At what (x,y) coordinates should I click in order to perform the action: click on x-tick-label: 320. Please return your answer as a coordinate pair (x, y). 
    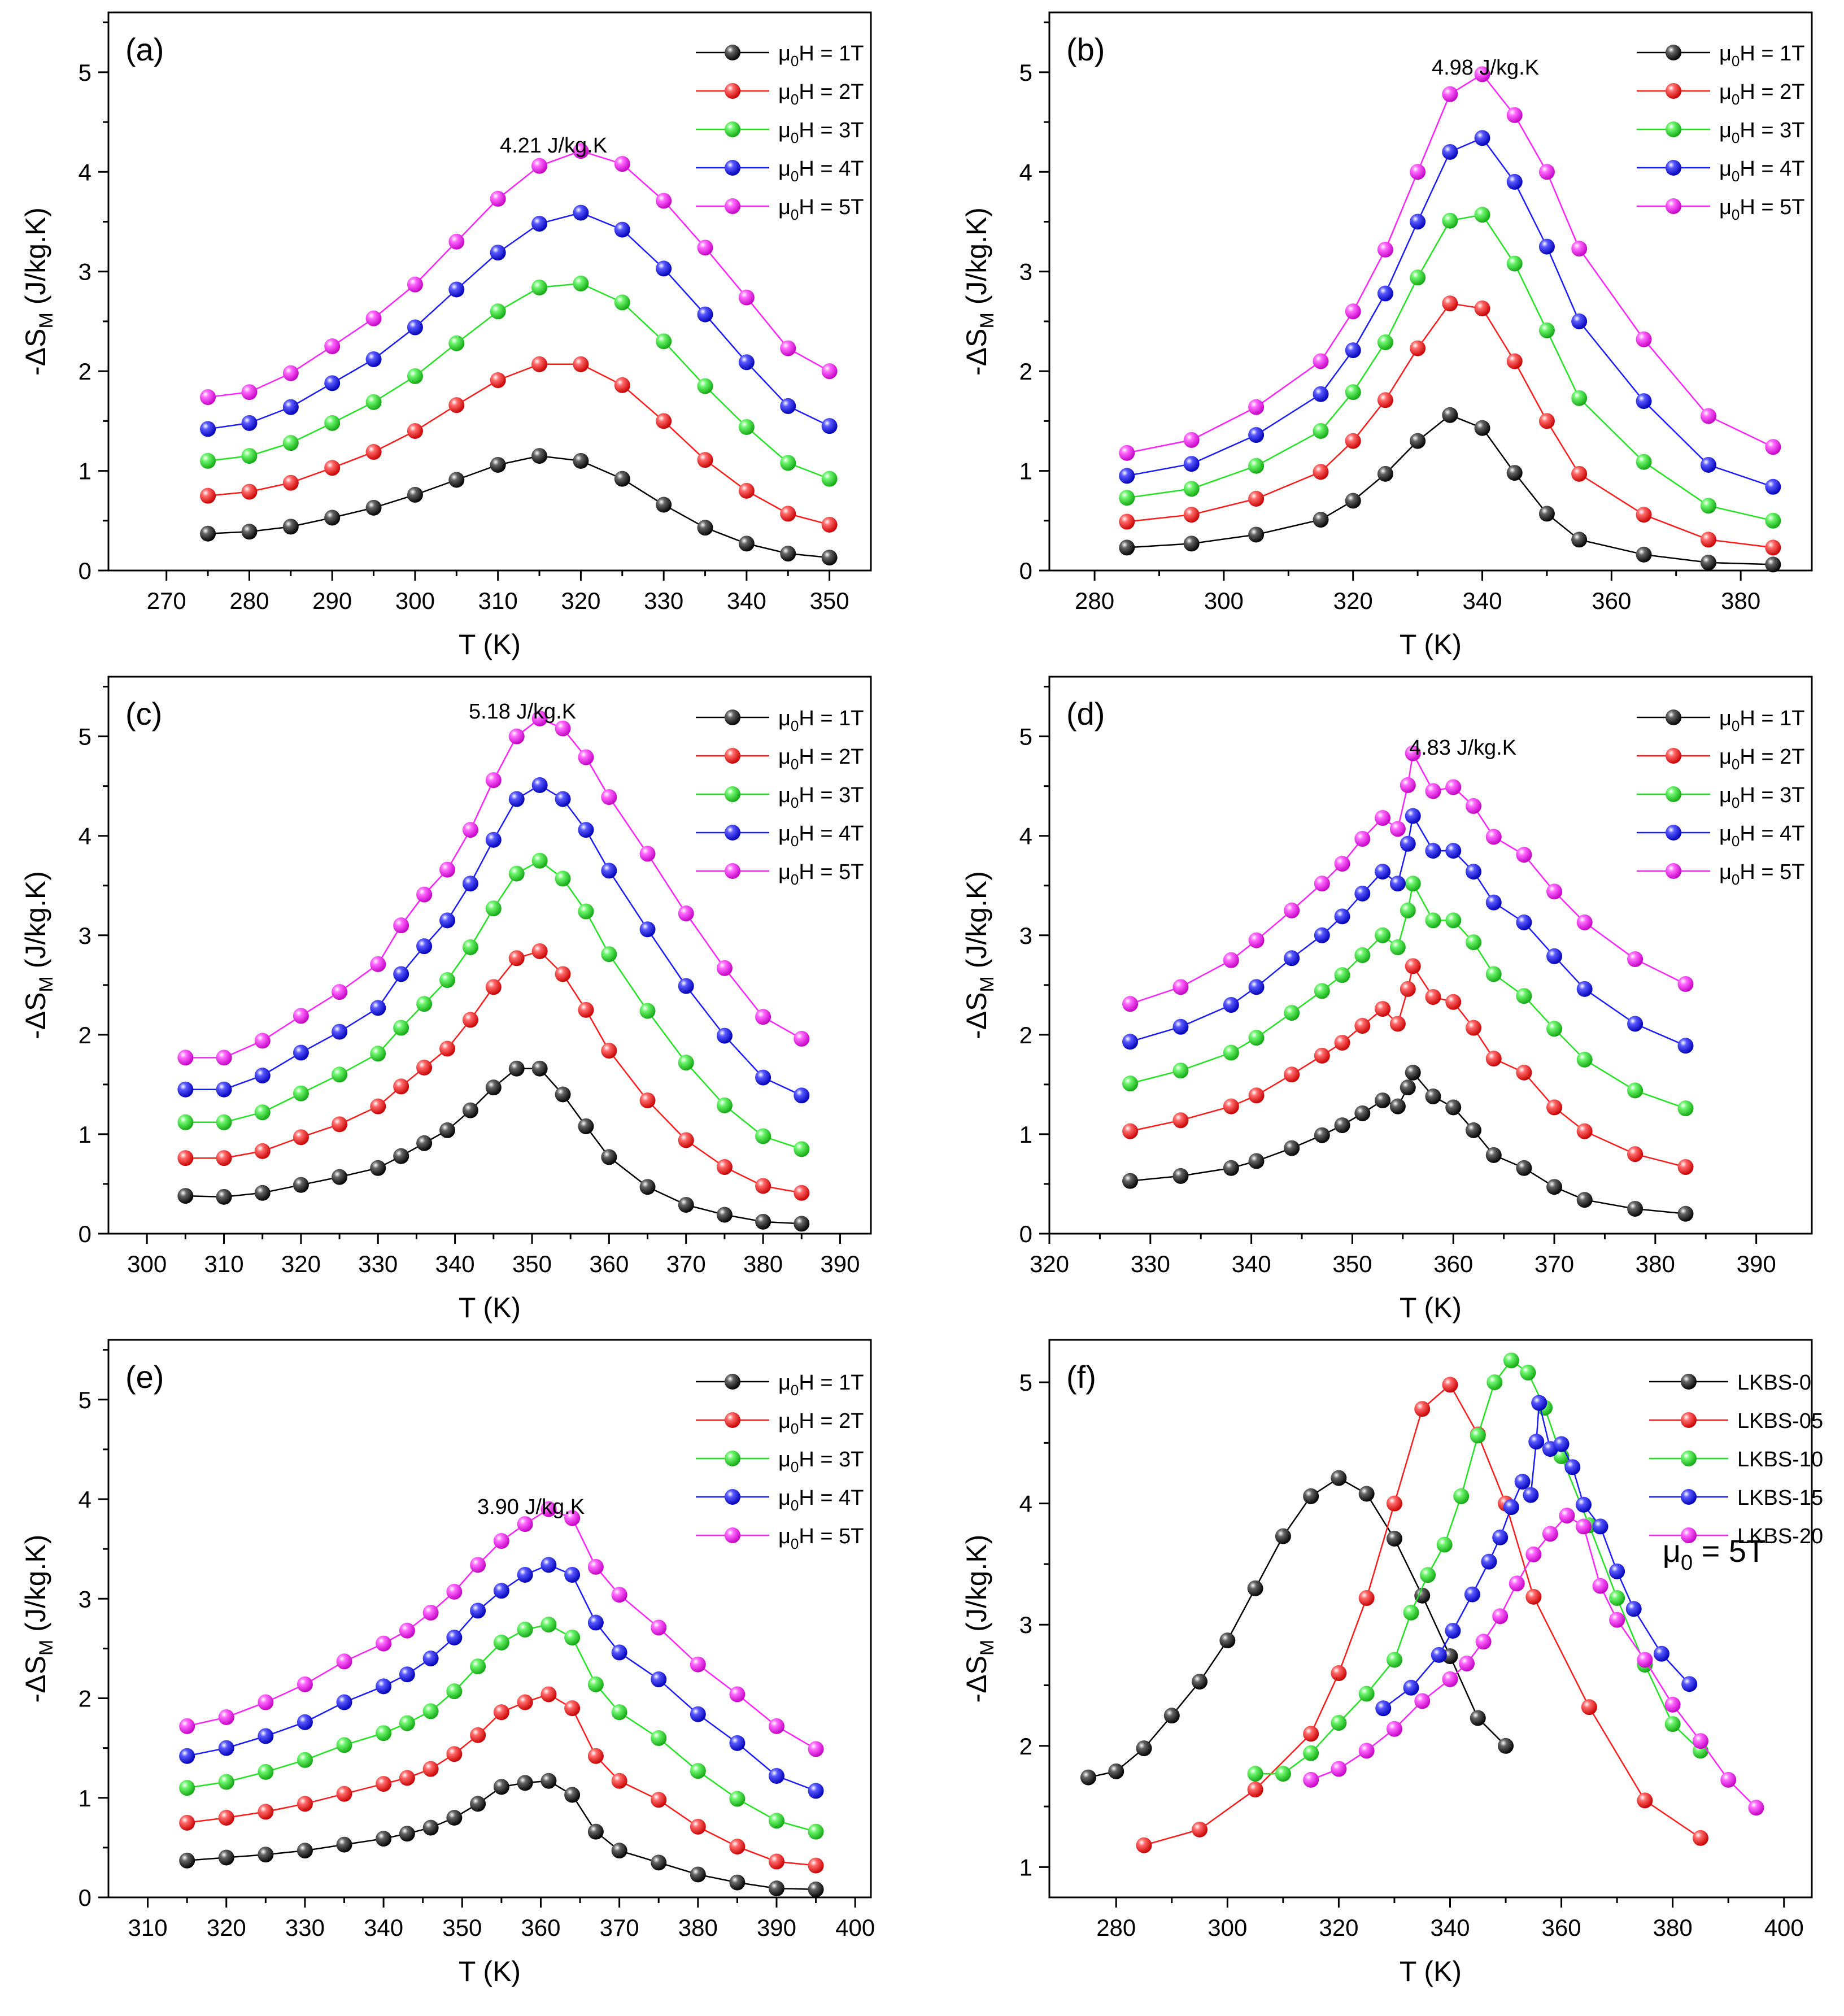
    Looking at the image, I should click on (1338, 1927).